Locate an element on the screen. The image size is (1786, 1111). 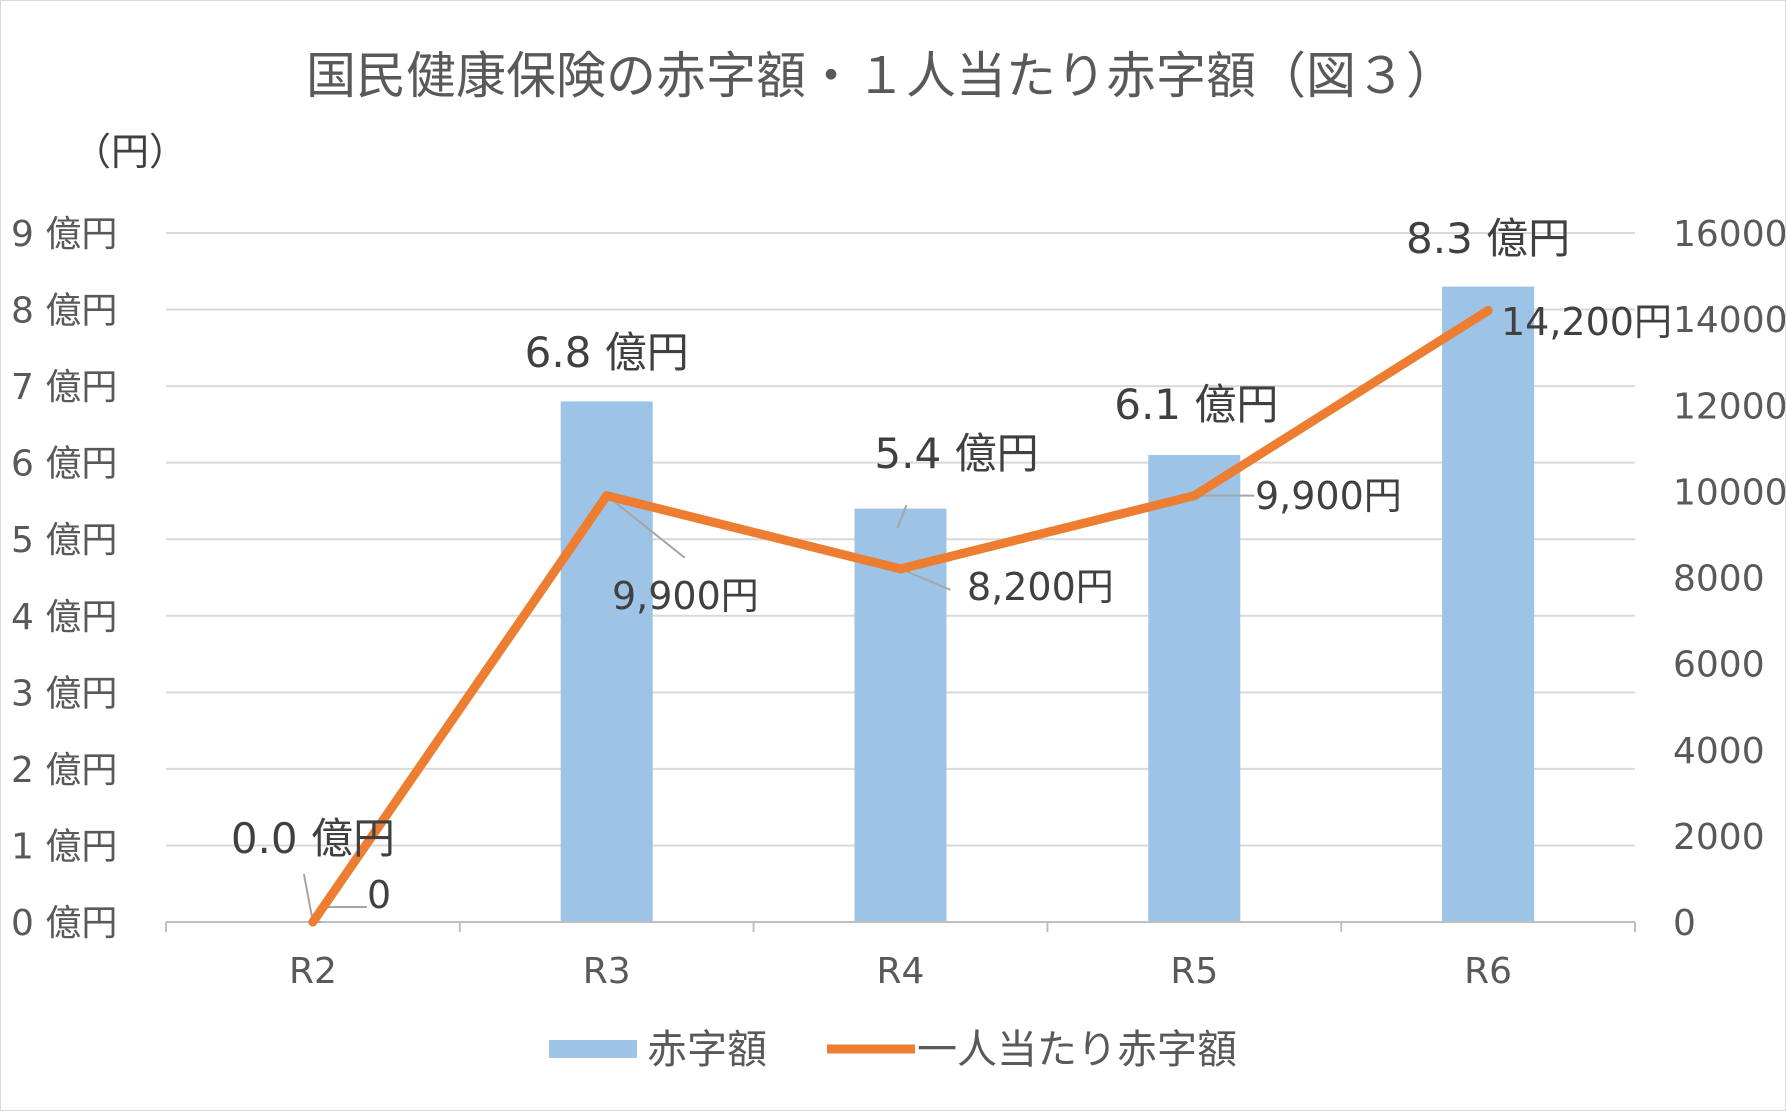
chart-title: 国民健康保険の赤字額・１人当たり赤字額（図３） is located at coordinates (881, 76).